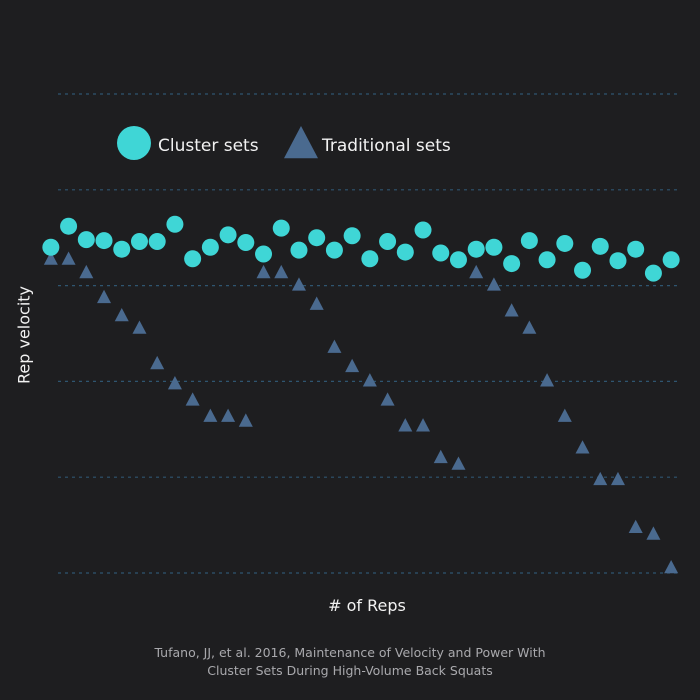  I want to click on y-axis-label: Rep velocity, so click(24, 335).